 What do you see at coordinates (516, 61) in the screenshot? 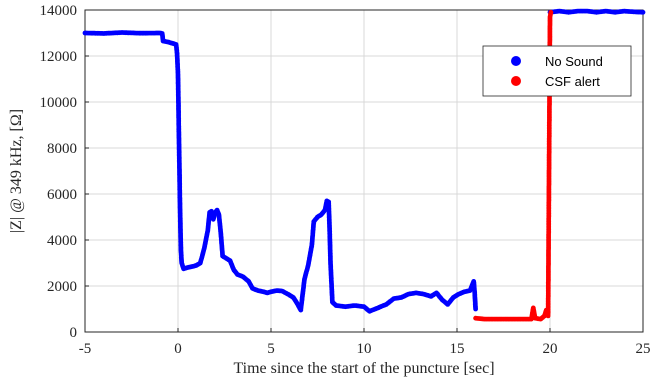
I see `legend-marker-no-sound` at bounding box center [516, 61].